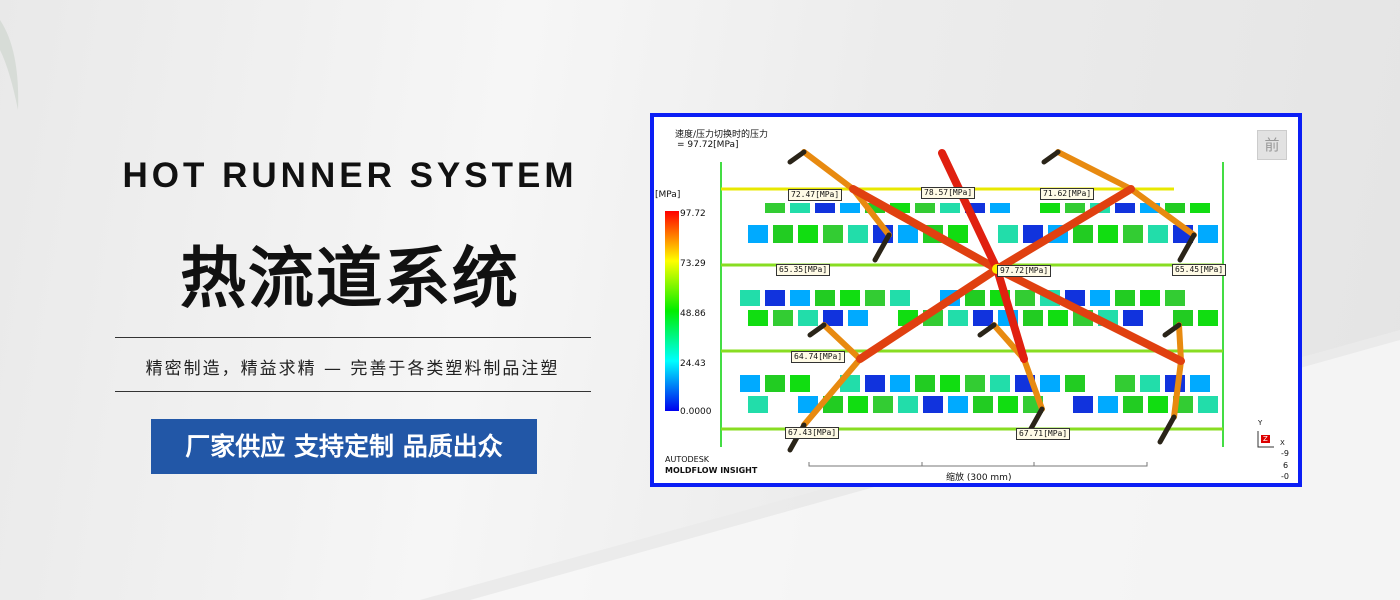 This screenshot has width=1400, height=600. Describe the element at coordinates (350, 175) in the screenshot. I see `title-english: HOT RUNNER SYSTEM` at that location.